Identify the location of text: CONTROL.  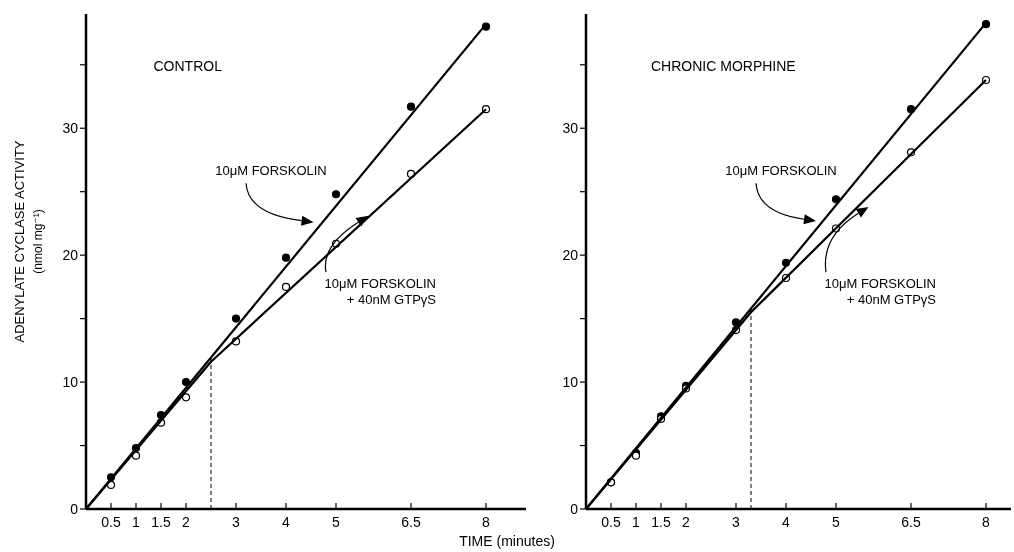
(188, 66).